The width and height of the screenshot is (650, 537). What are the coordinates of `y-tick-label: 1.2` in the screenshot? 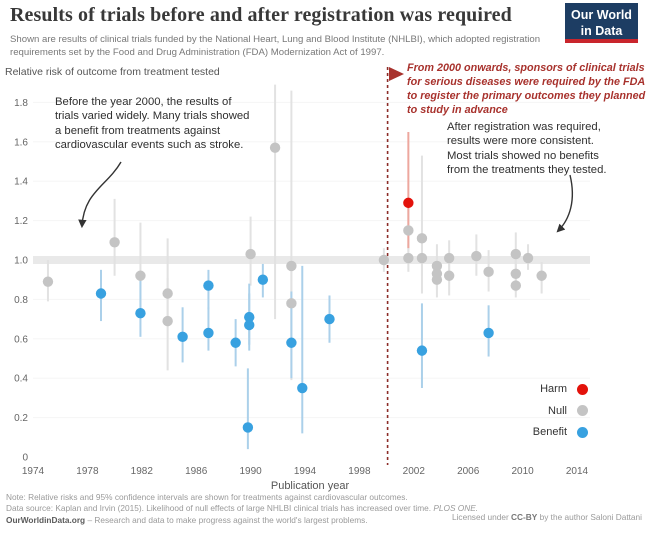 It's located at (21, 221).